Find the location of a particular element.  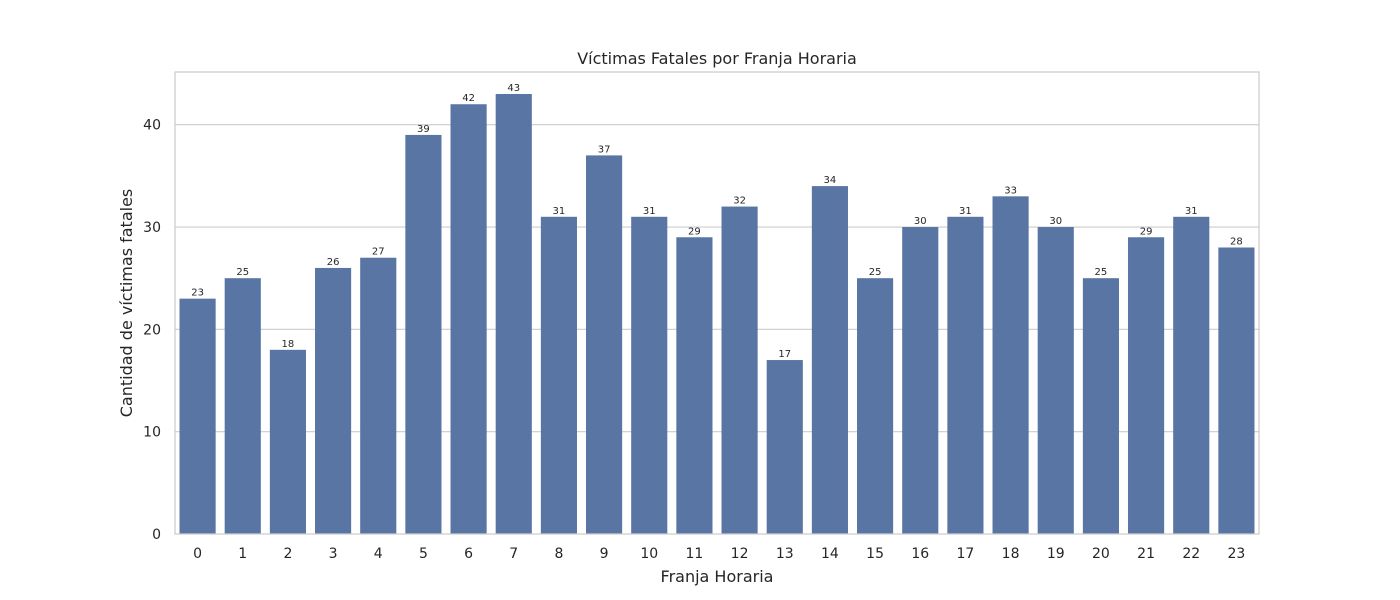

x-tick-label: 10 is located at coordinates (649, 554).